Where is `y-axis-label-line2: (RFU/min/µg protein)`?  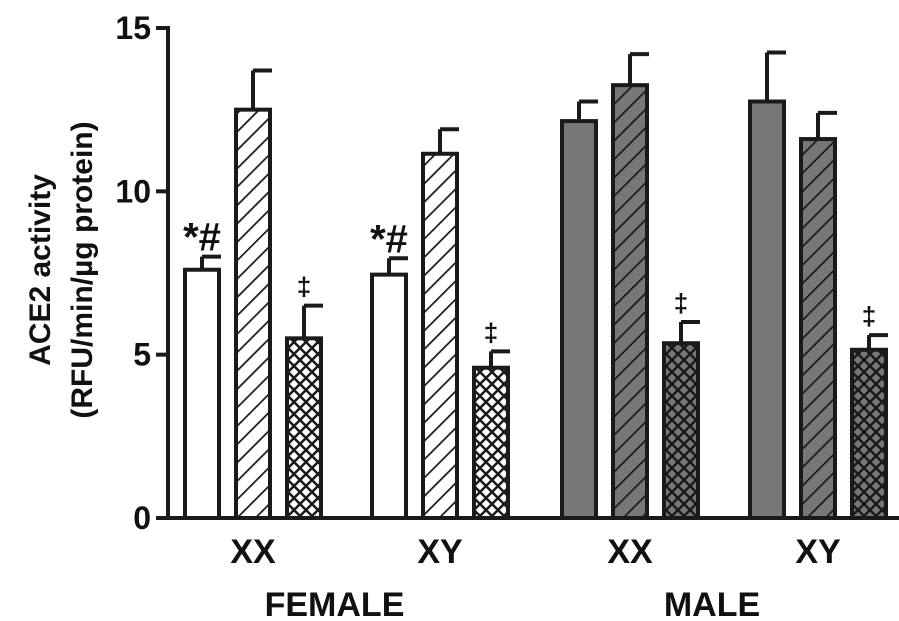
y-axis-label-line2: (RFU/min/µg protein) is located at coordinates (82, 269).